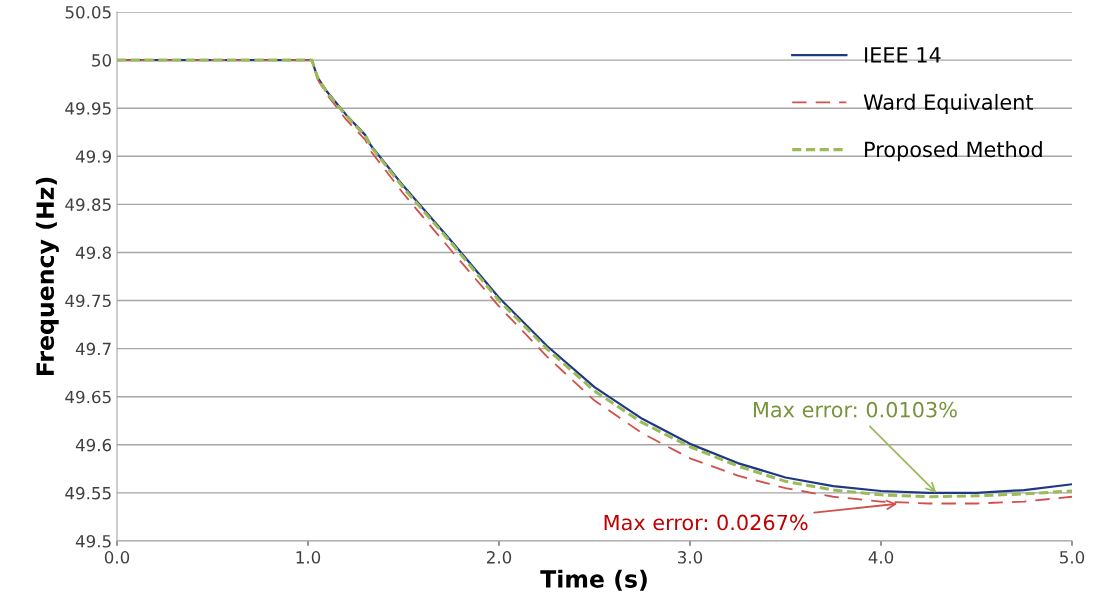 This screenshot has height=597, width=1094. Describe the element at coordinates (1072, 557) in the screenshot. I see `x-tick-label: 5.0` at that location.